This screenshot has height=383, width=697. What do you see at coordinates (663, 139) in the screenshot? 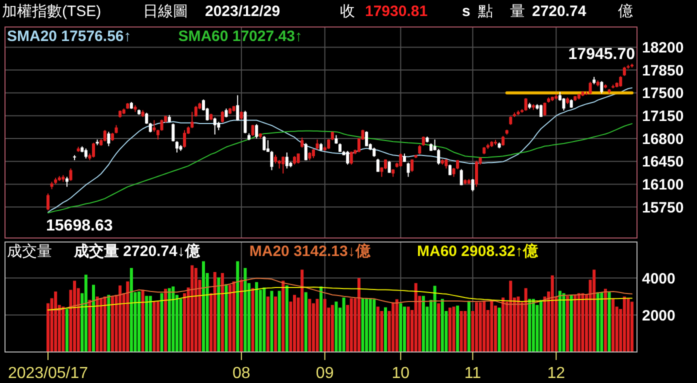
I see `y-tick-label: 16800` at bounding box center [663, 139].